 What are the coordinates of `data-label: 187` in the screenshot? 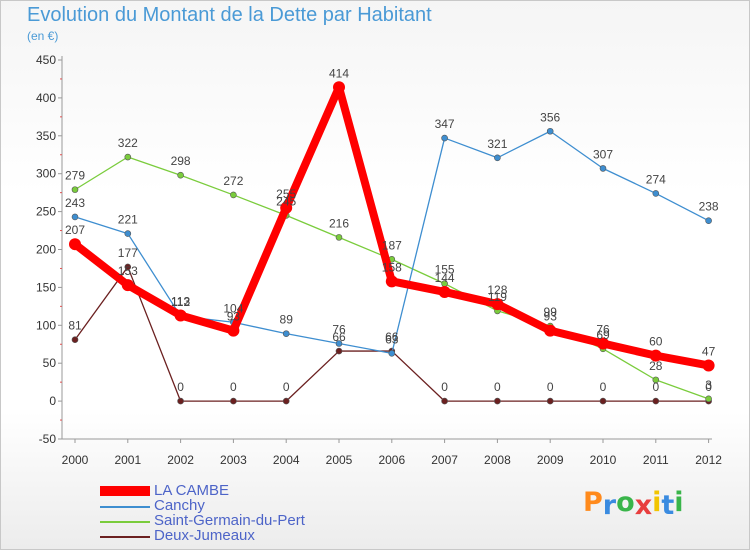 It's located at (392, 245).